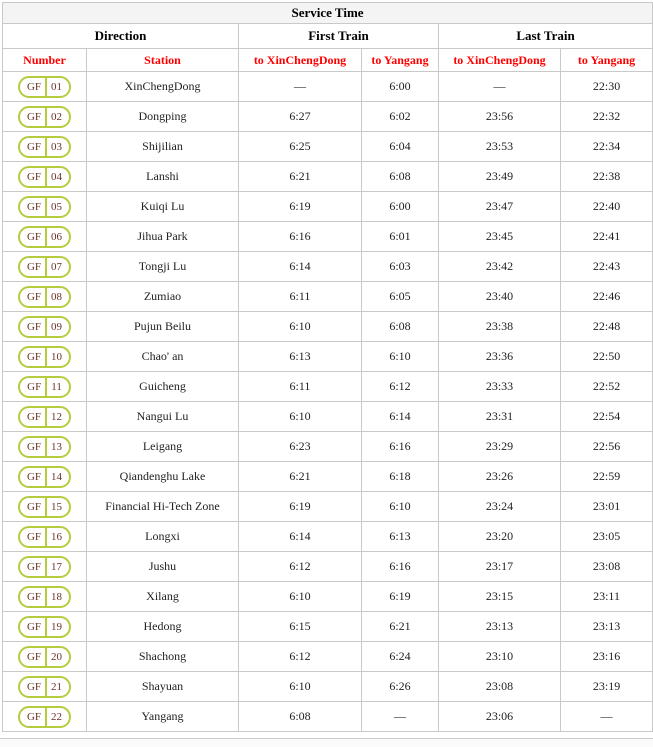 The image size is (653, 747). Describe the element at coordinates (162, 236) in the screenshot. I see `station-name-cell: Jihua Park` at that location.